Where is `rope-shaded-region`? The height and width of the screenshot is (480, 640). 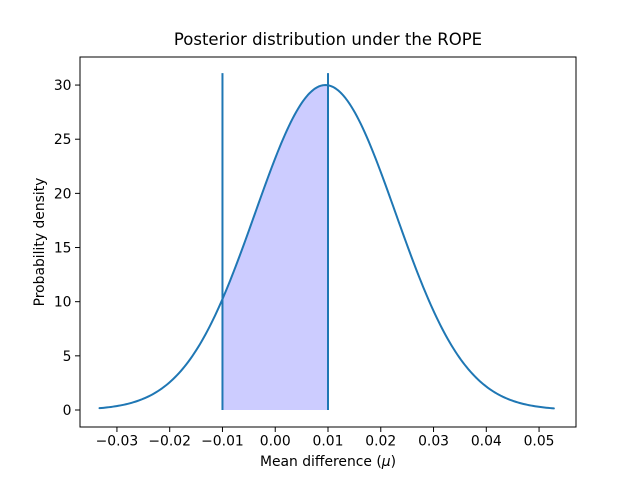 rope-shaded-region is located at coordinates (275, 247).